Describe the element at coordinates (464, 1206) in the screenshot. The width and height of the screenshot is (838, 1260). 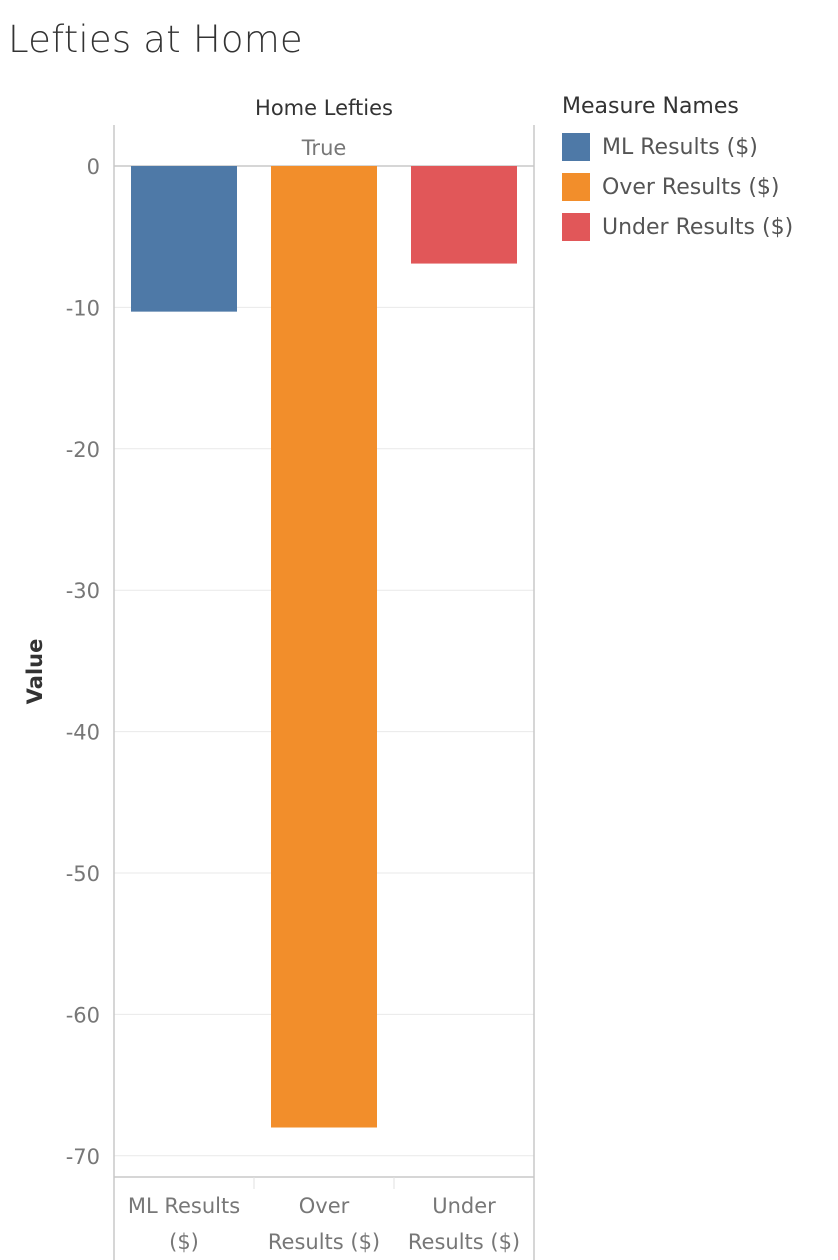
I see `x-tick-label: Under` at that location.